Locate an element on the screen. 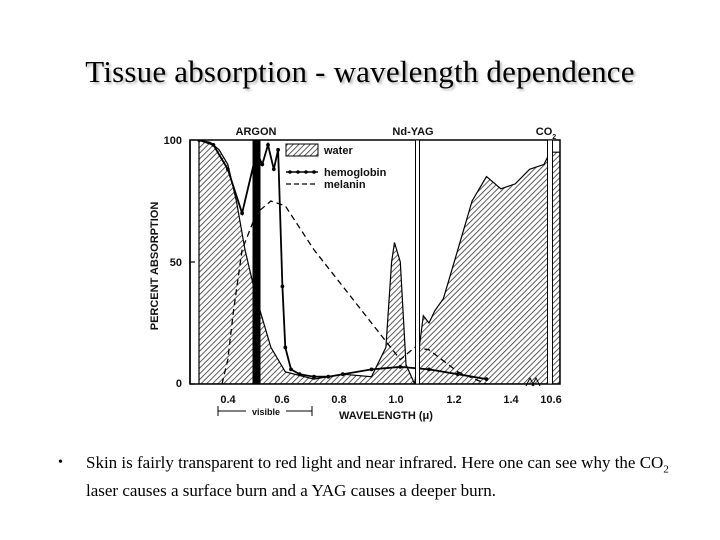 The height and width of the screenshot is (540, 720). x-tick-0.4: 0.4 is located at coordinates (228, 400).